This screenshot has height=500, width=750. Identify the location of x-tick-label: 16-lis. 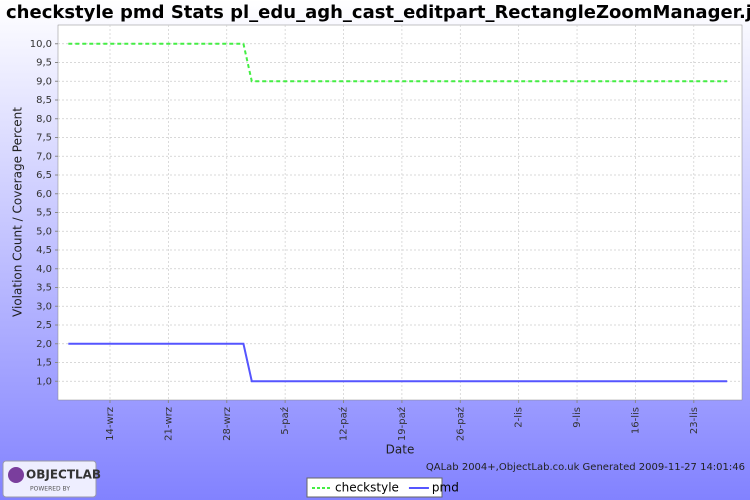
(635, 420).